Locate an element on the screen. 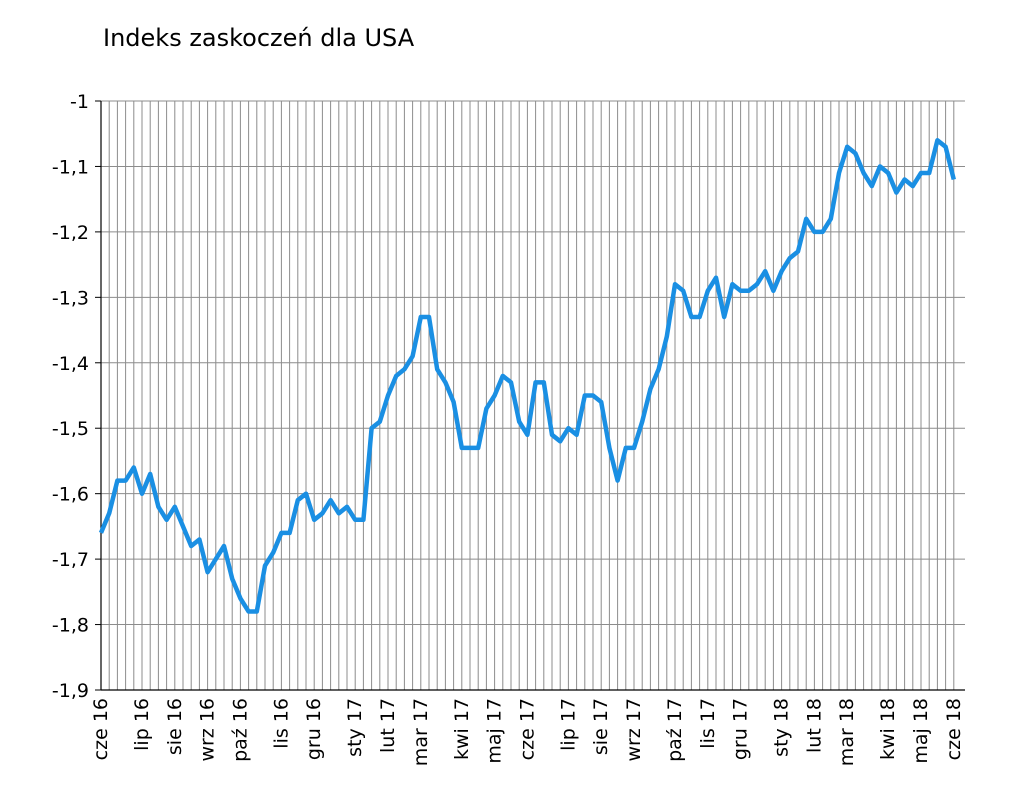 This screenshot has height=794, width=1024. x-tick-label: sie 17 is located at coordinates (601, 726).